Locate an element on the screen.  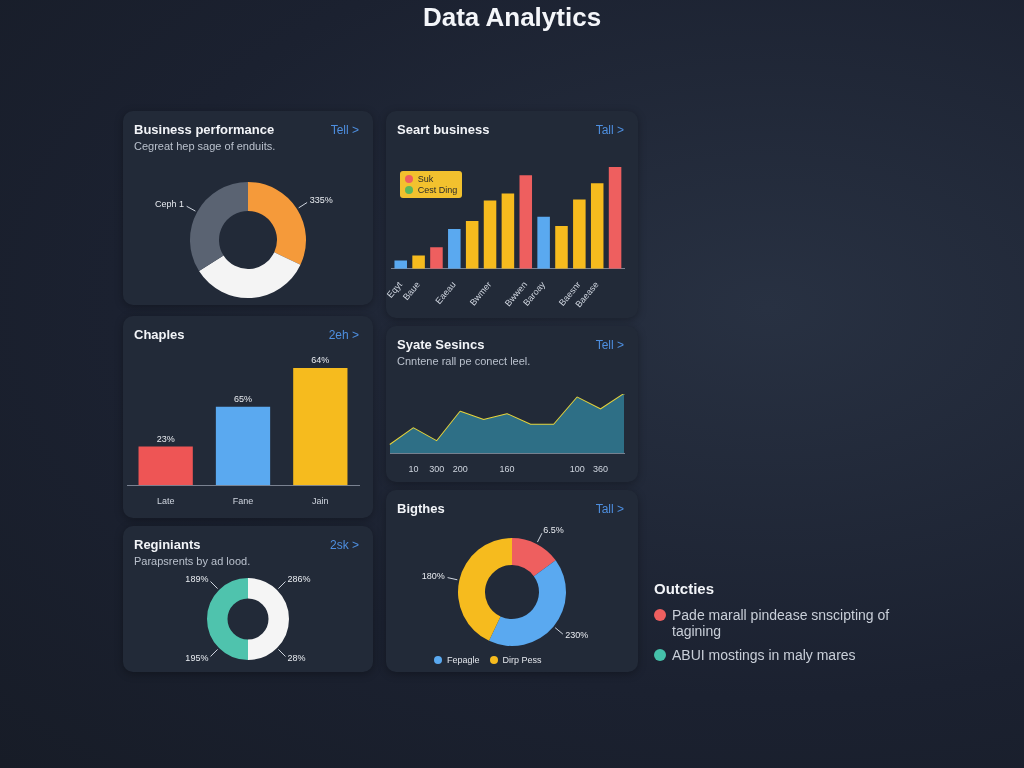
legend-label: Suk is located at coordinates (425, 179).